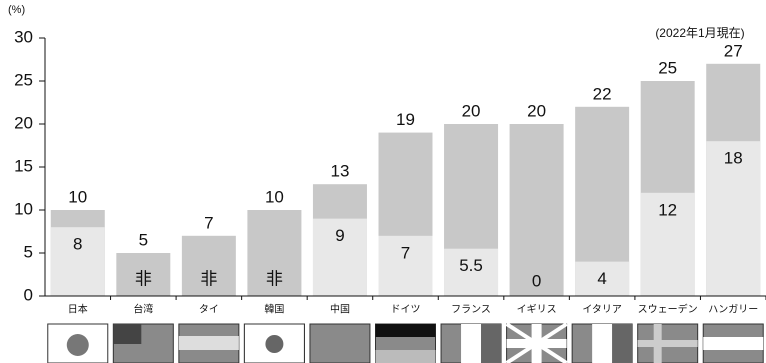 This screenshot has width=766, height=363. I want to click on annotation: (2022年1月現在), so click(699, 33).